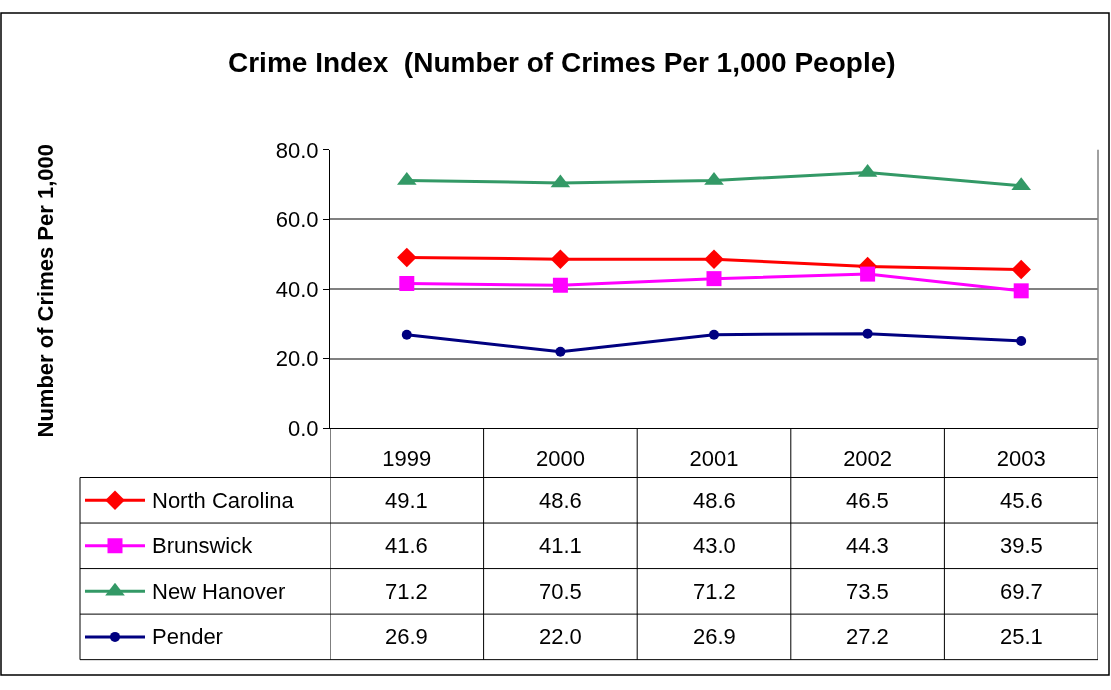  Describe the element at coordinates (560, 545) in the screenshot. I see `data-label: 41.1` at that location.